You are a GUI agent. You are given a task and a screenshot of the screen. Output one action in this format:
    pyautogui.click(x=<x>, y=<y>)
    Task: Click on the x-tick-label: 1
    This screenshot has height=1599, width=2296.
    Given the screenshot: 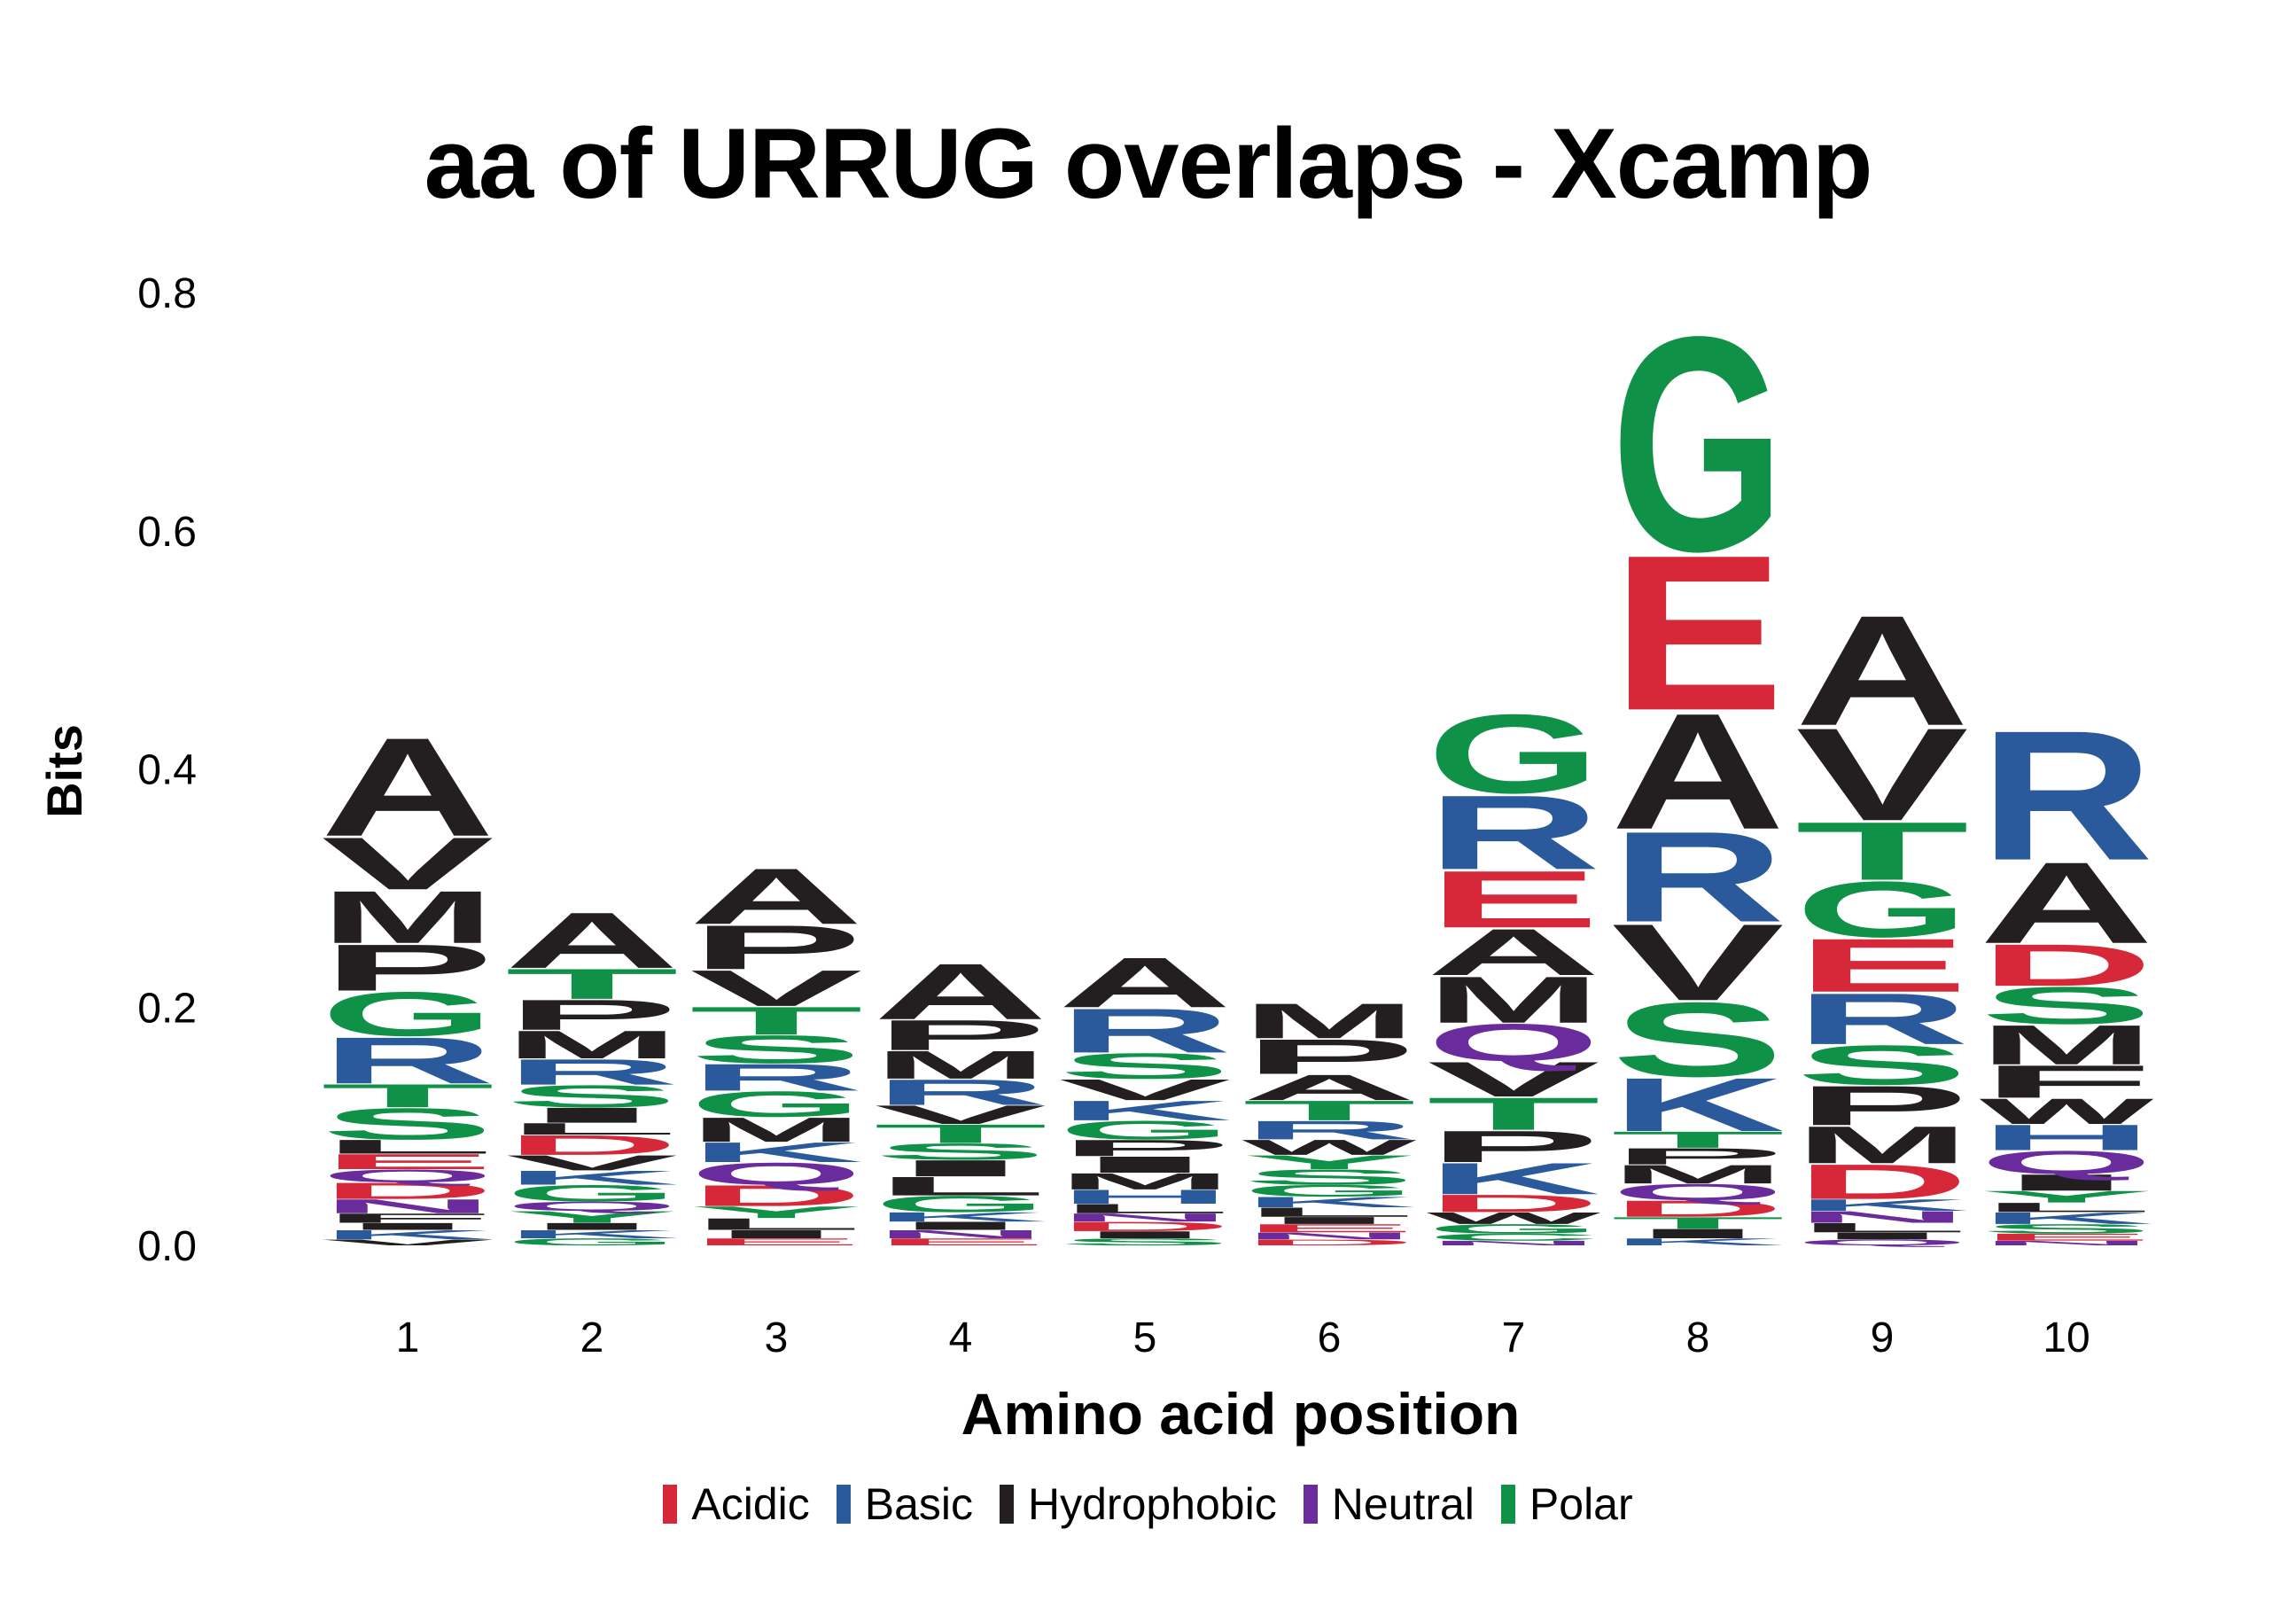 What is the action you would take?
    pyautogui.click(x=408, y=1337)
    